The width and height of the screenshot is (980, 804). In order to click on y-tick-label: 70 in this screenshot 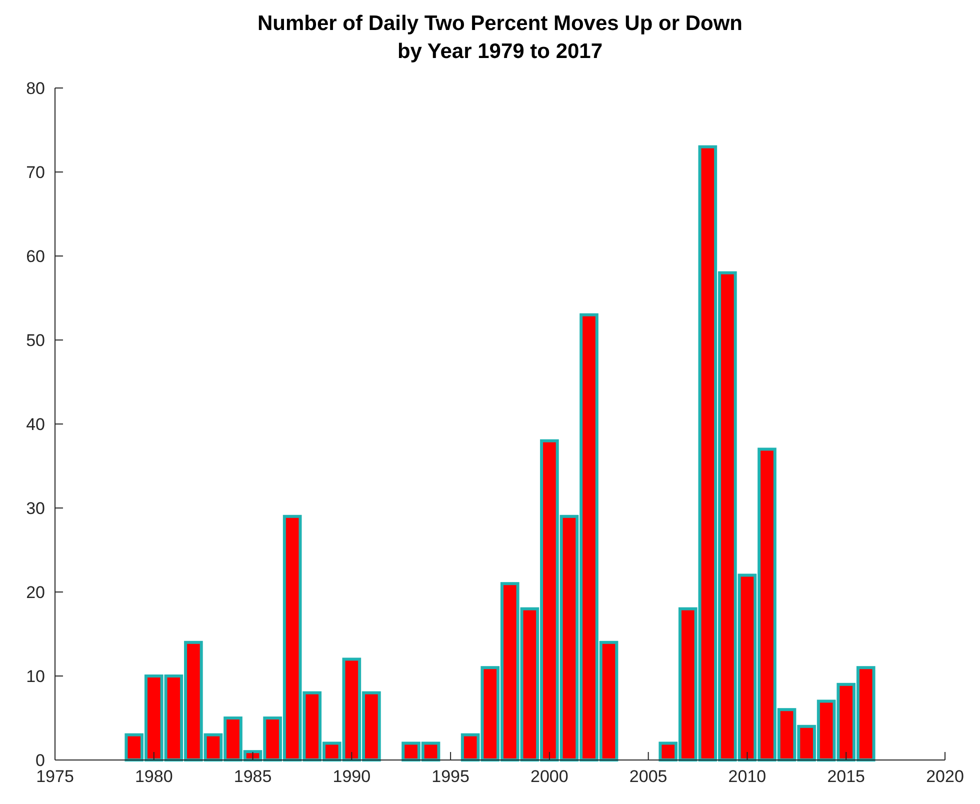, I will do `click(35, 172)`.